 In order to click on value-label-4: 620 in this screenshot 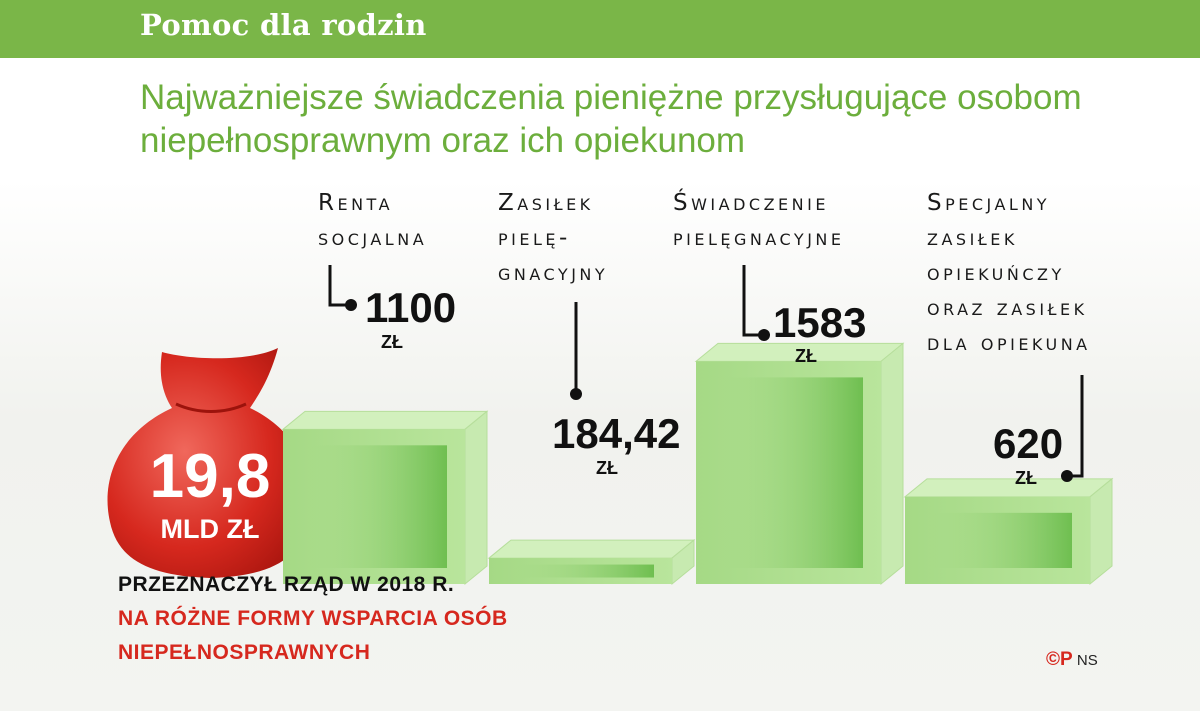, I will do `click(1028, 443)`.